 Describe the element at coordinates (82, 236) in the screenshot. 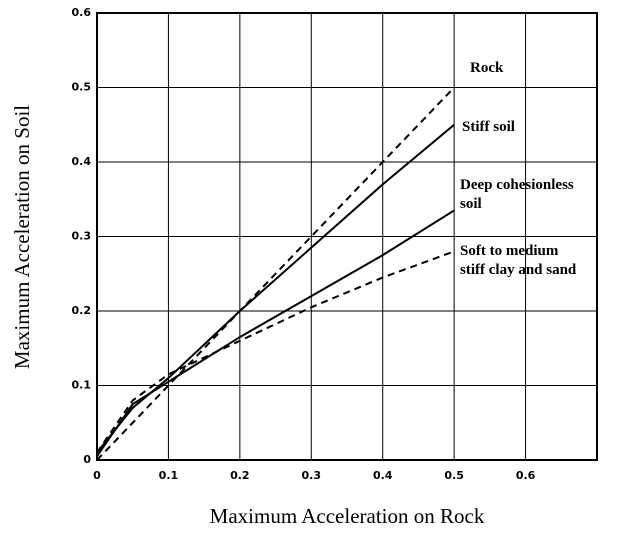

I see `y-tick-label: 0.3` at that location.